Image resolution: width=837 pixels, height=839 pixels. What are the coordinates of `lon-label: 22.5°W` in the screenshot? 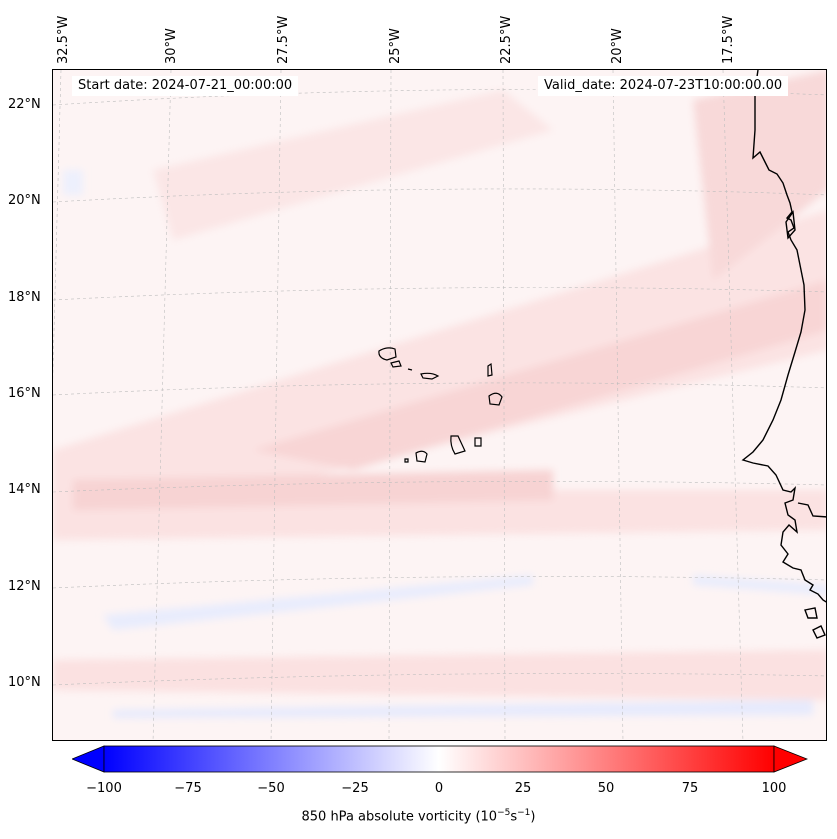 It's located at (506, 39).